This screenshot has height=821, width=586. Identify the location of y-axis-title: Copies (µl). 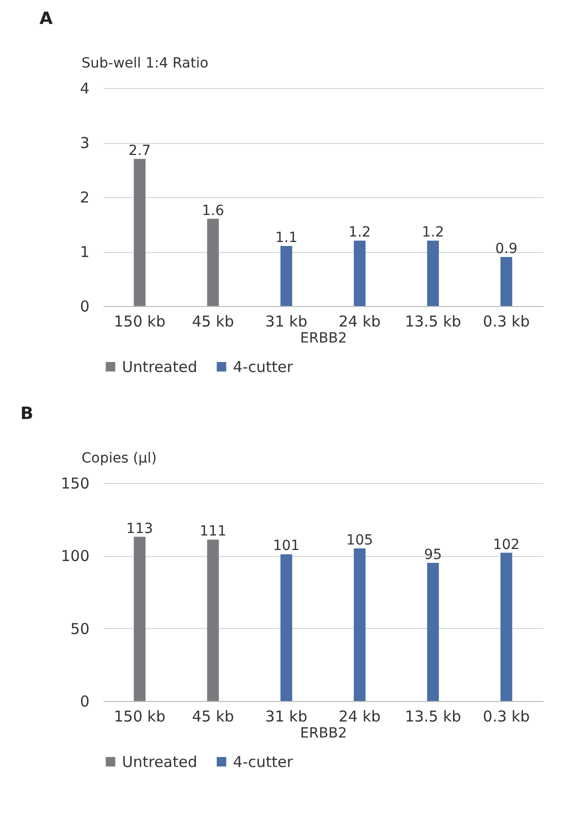
(119, 458).